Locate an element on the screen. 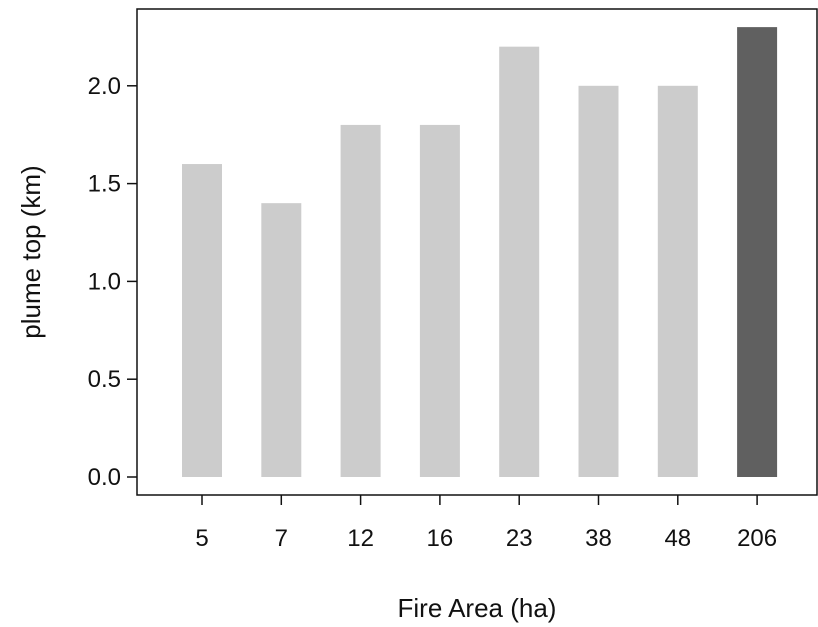 The height and width of the screenshot is (627, 818). y-axis-title: plume top (km) is located at coordinates (31, 251).